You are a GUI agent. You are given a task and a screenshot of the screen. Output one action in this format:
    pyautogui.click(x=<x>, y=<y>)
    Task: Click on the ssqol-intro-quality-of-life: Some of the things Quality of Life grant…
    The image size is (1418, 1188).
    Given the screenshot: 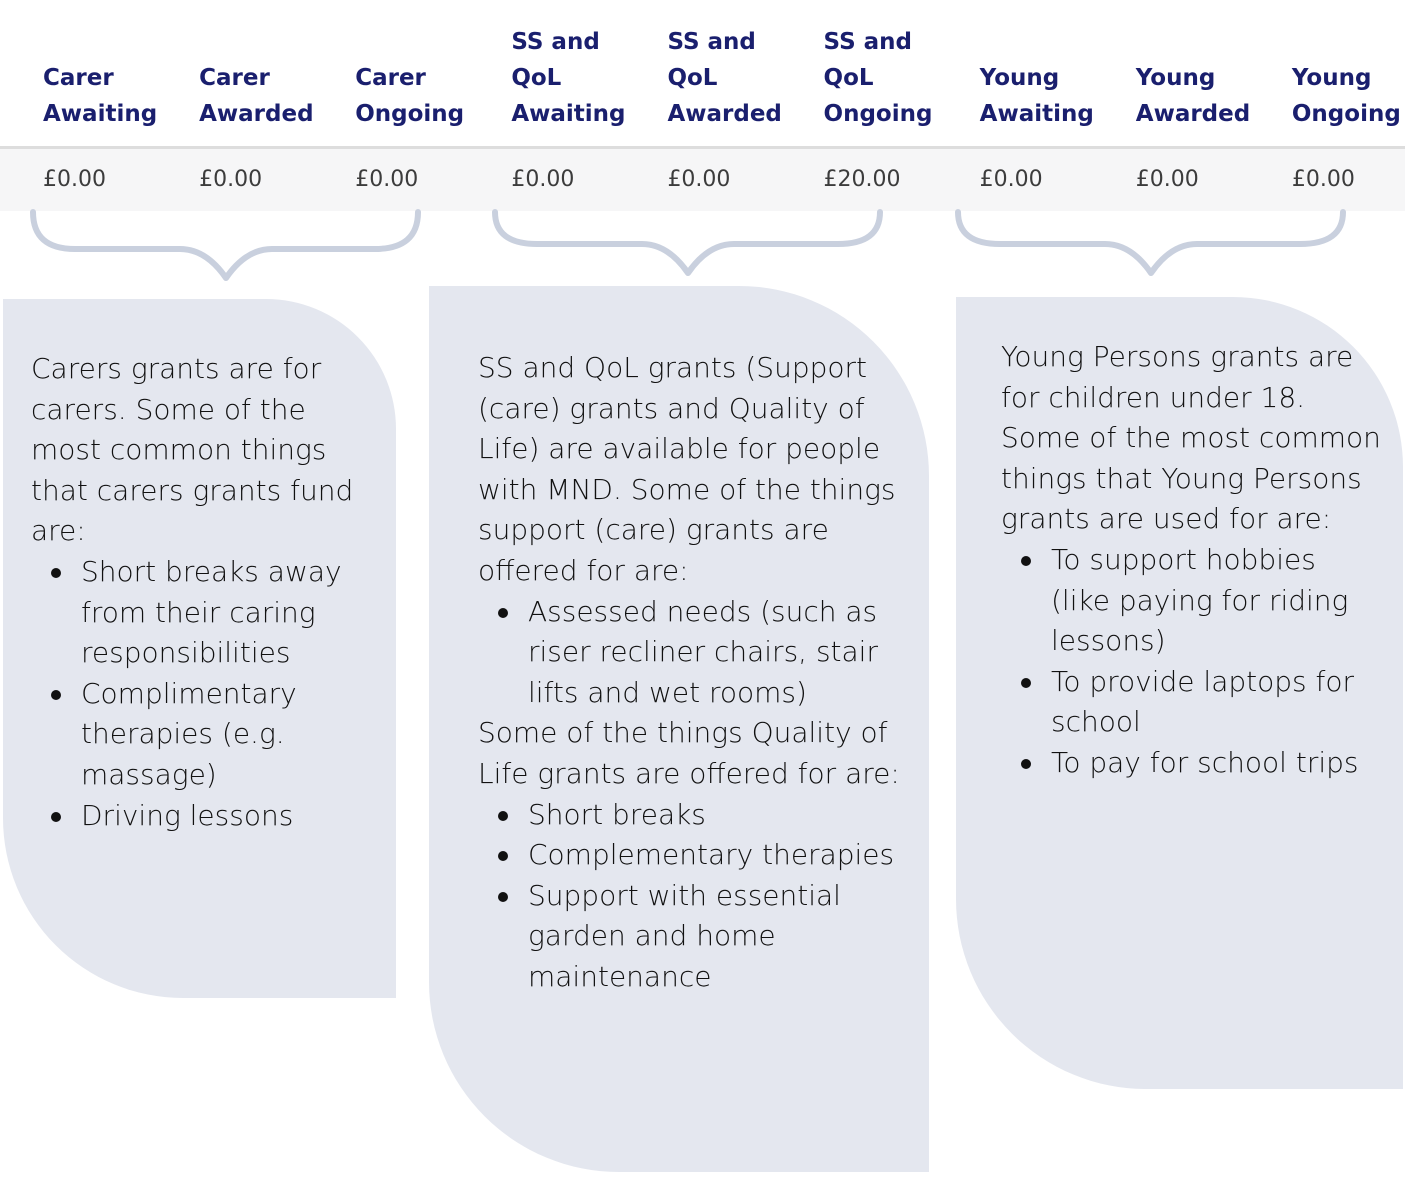 What is the action you would take?
    pyautogui.click(x=689, y=753)
    